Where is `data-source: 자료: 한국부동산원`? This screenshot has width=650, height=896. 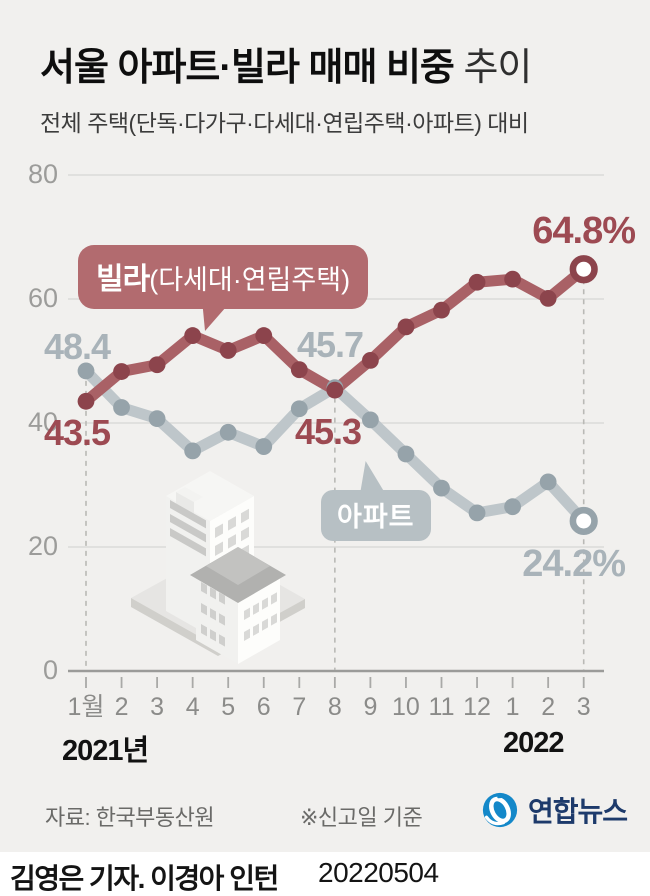 data-source: 자료: 한국부동산원 is located at coordinates (130, 817).